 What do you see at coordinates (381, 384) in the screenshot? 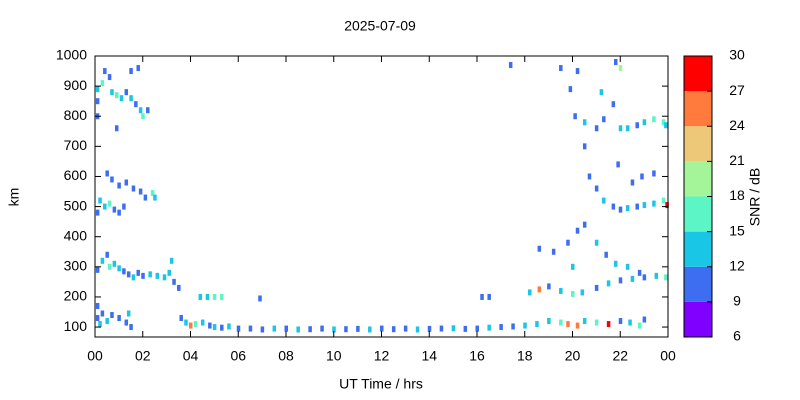
I see `x-axis-label: UT Time / hrs` at bounding box center [381, 384].